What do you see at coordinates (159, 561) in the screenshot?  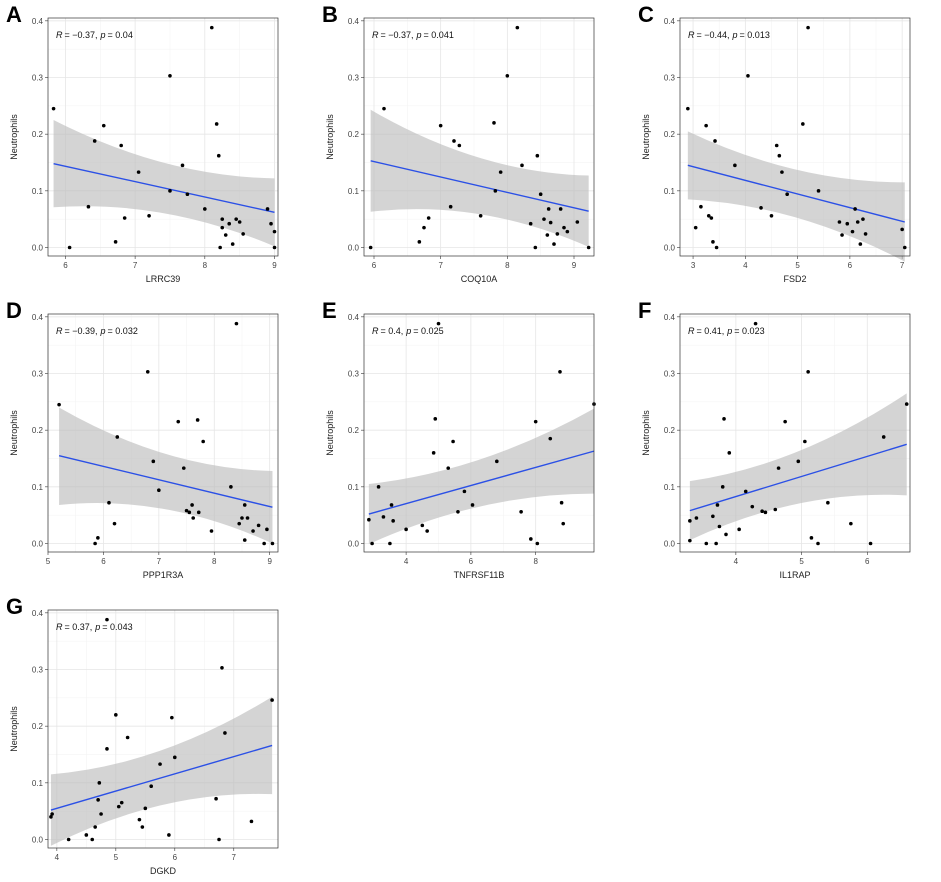 I see `x-tick-label: 7` at bounding box center [159, 561].